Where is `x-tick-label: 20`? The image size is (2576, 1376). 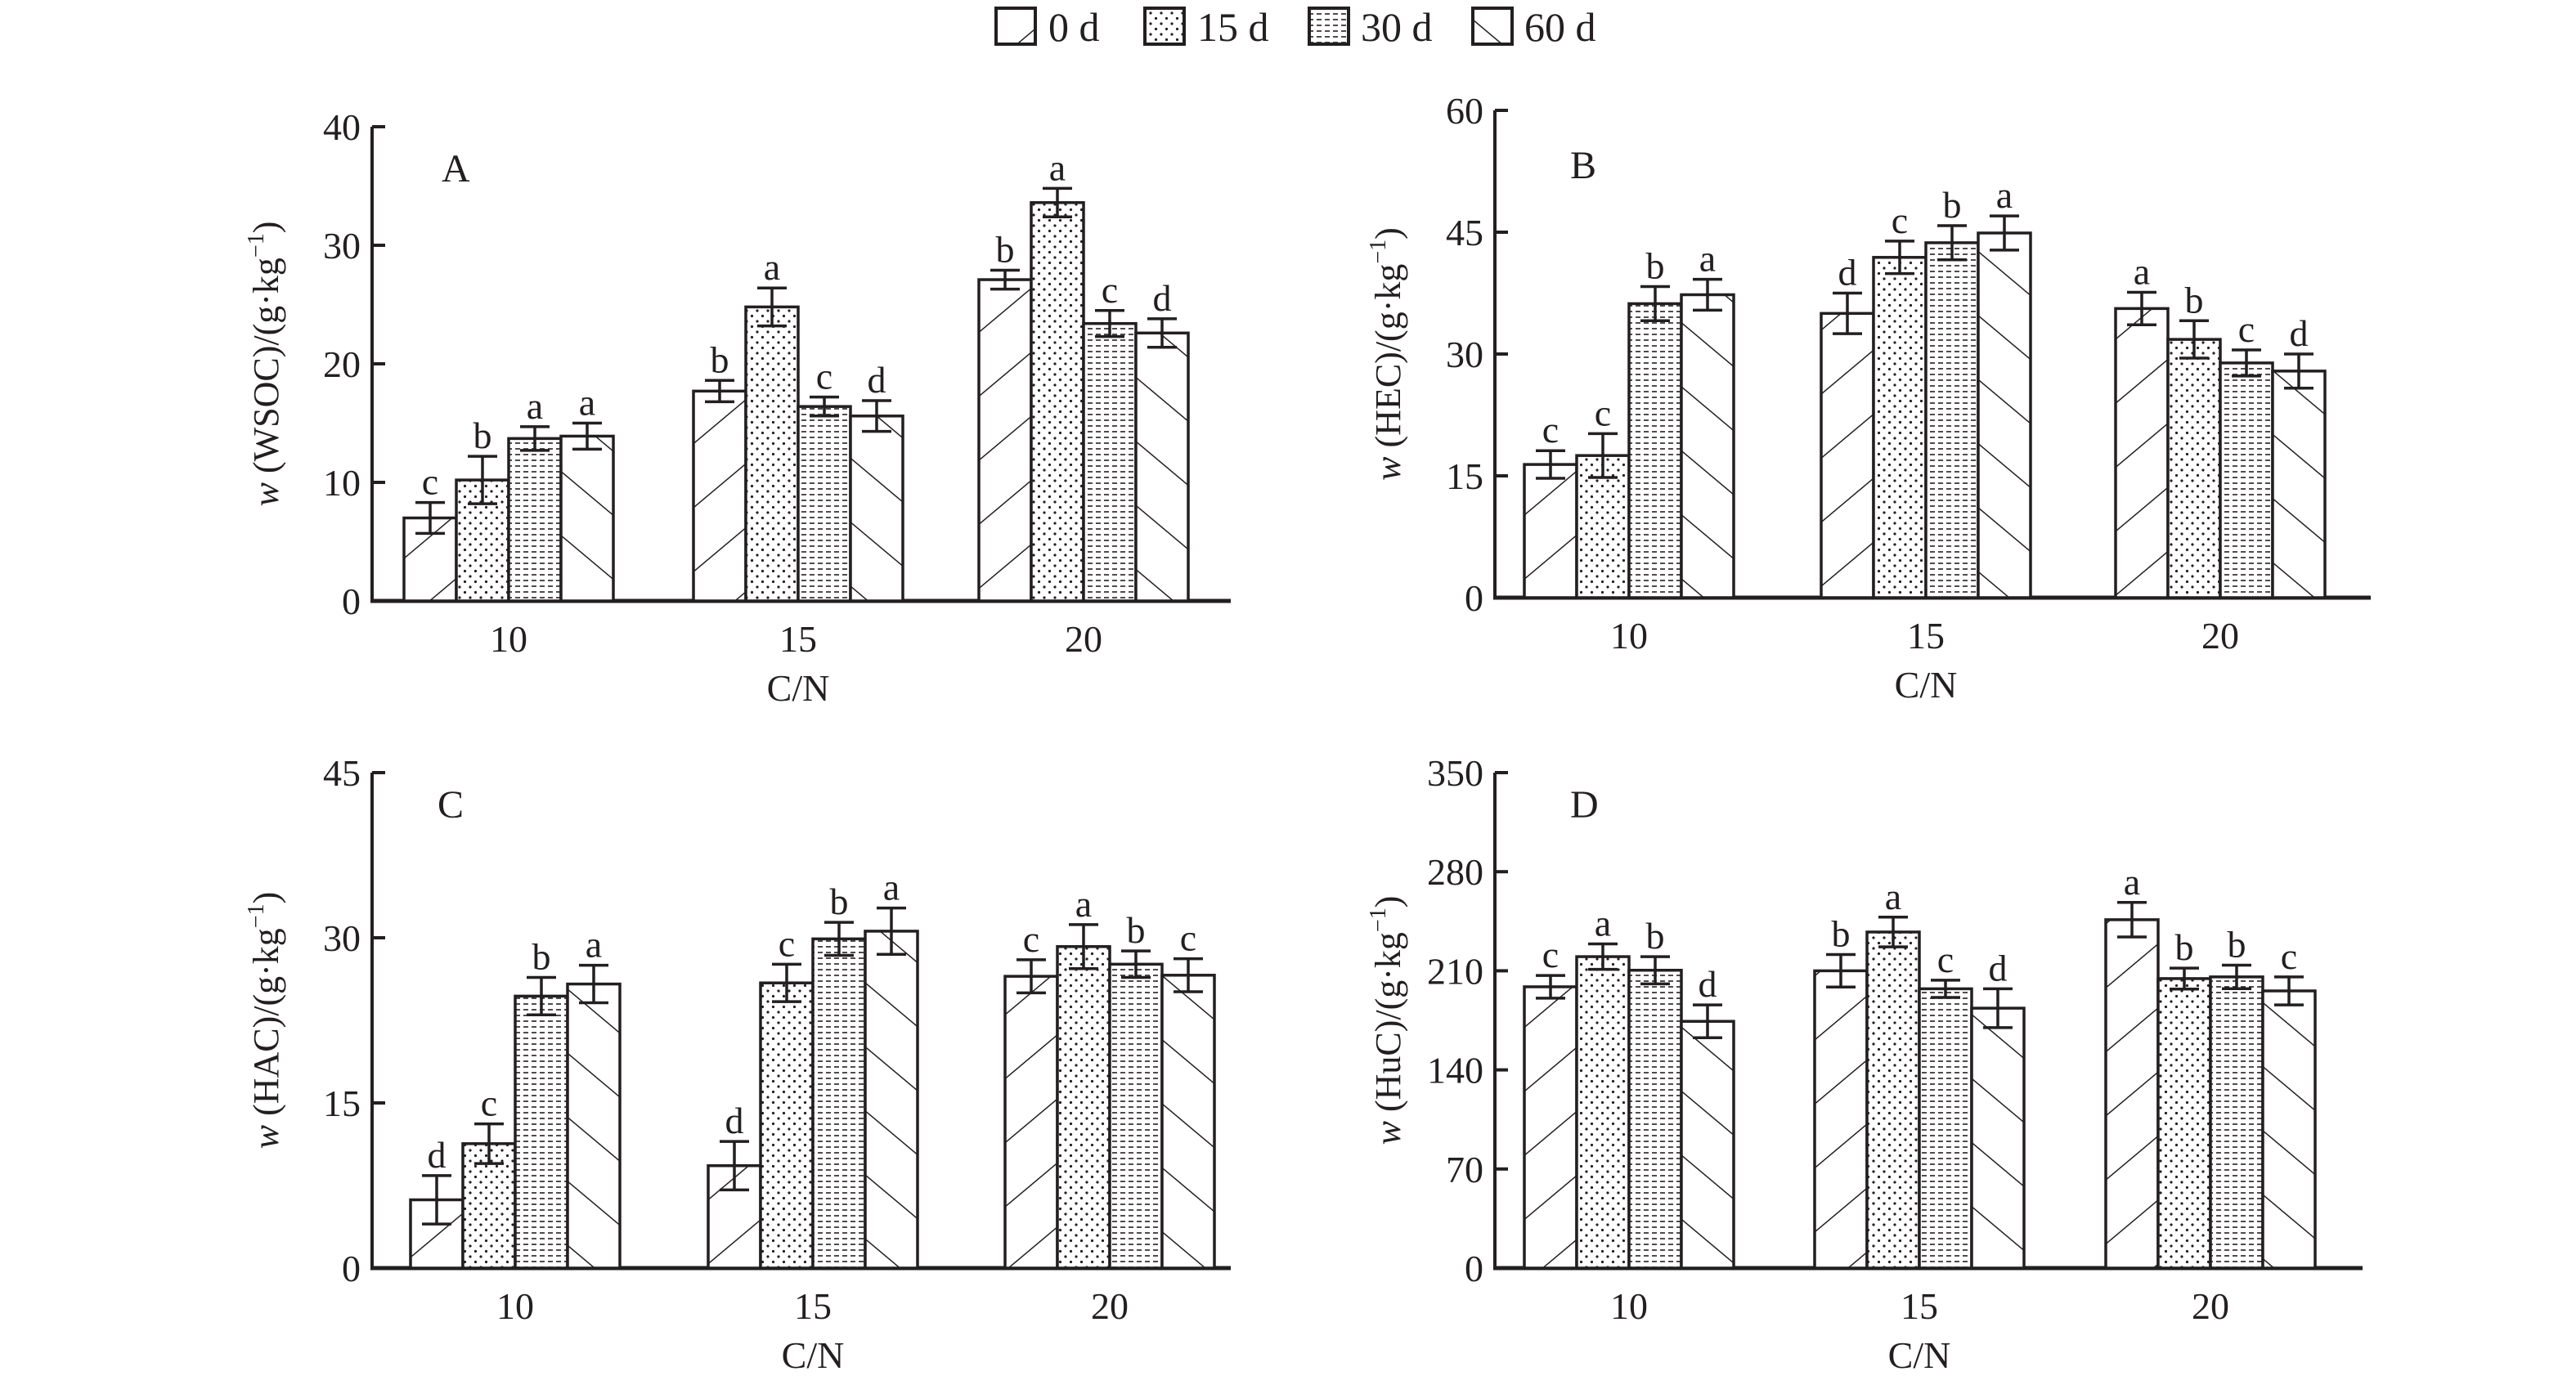 x-tick-label: 20 is located at coordinates (2220, 636).